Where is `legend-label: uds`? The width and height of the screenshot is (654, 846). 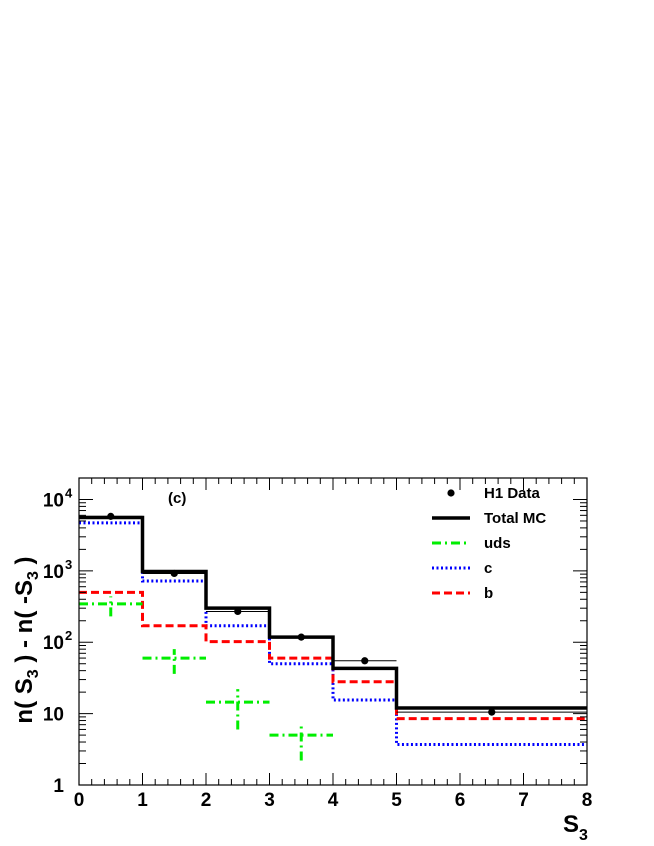 legend-label: uds is located at coordinates (497, 543).